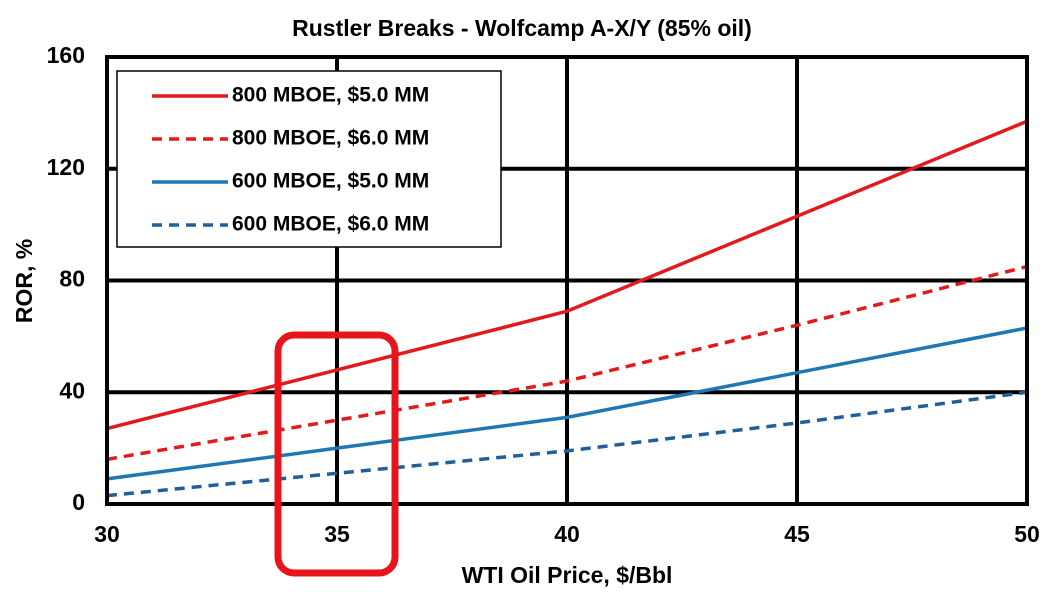 The image size is (1061, 599). What do you see at coordinates (66, 55) in the screenshot?
I see `y-tick-label: 160` at bounding box center [66, 55].